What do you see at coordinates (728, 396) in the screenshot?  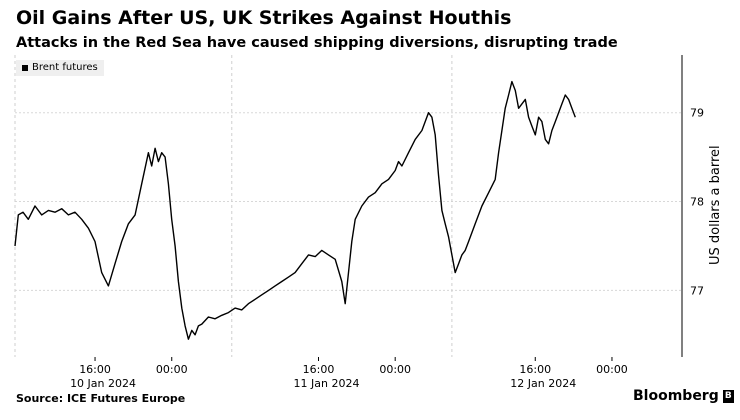 I see `brand-mark-icon: B` at bounding box center [728, 396].